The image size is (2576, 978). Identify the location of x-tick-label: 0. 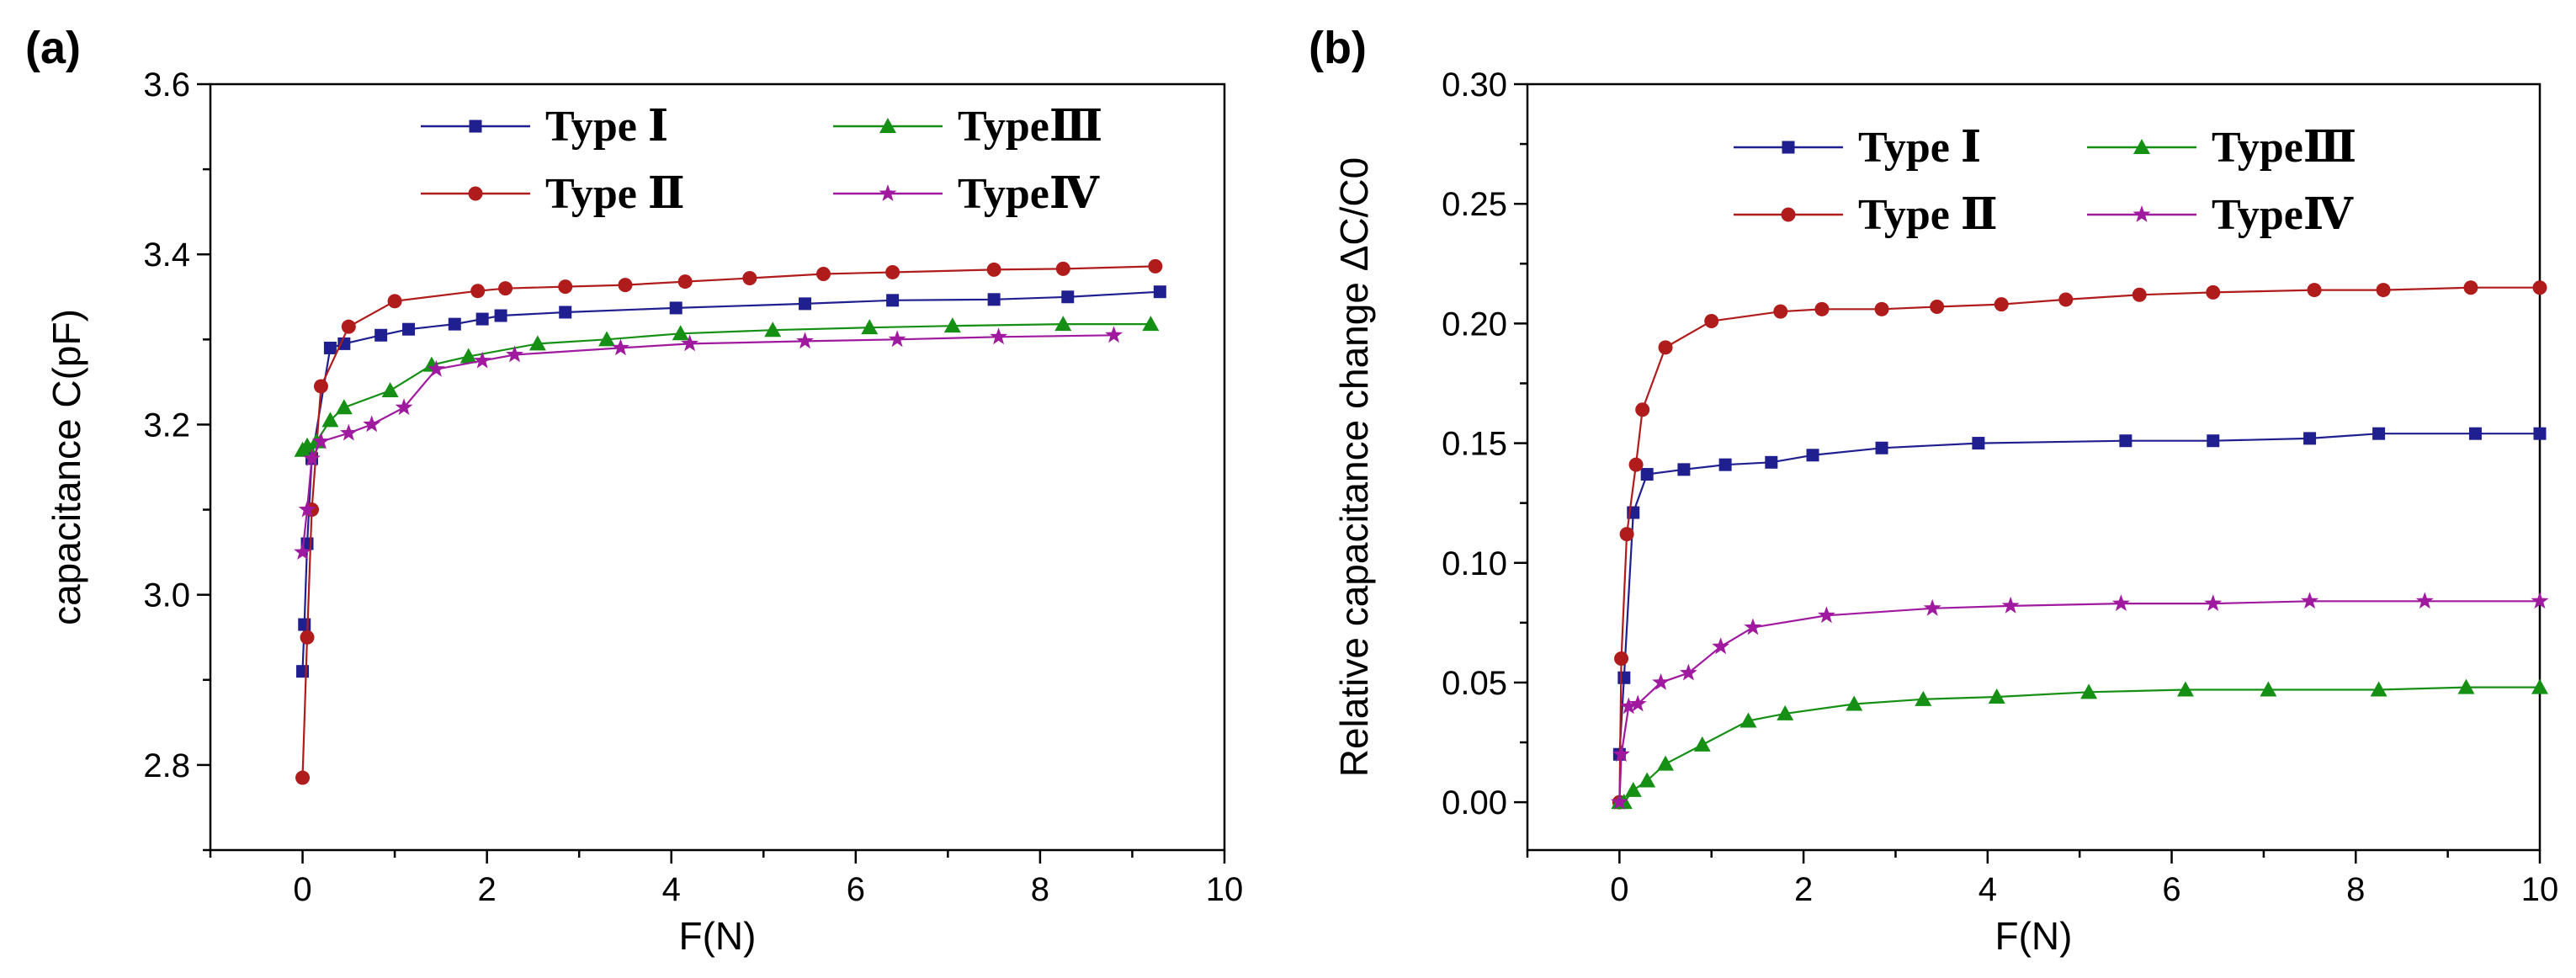
(302, 889).